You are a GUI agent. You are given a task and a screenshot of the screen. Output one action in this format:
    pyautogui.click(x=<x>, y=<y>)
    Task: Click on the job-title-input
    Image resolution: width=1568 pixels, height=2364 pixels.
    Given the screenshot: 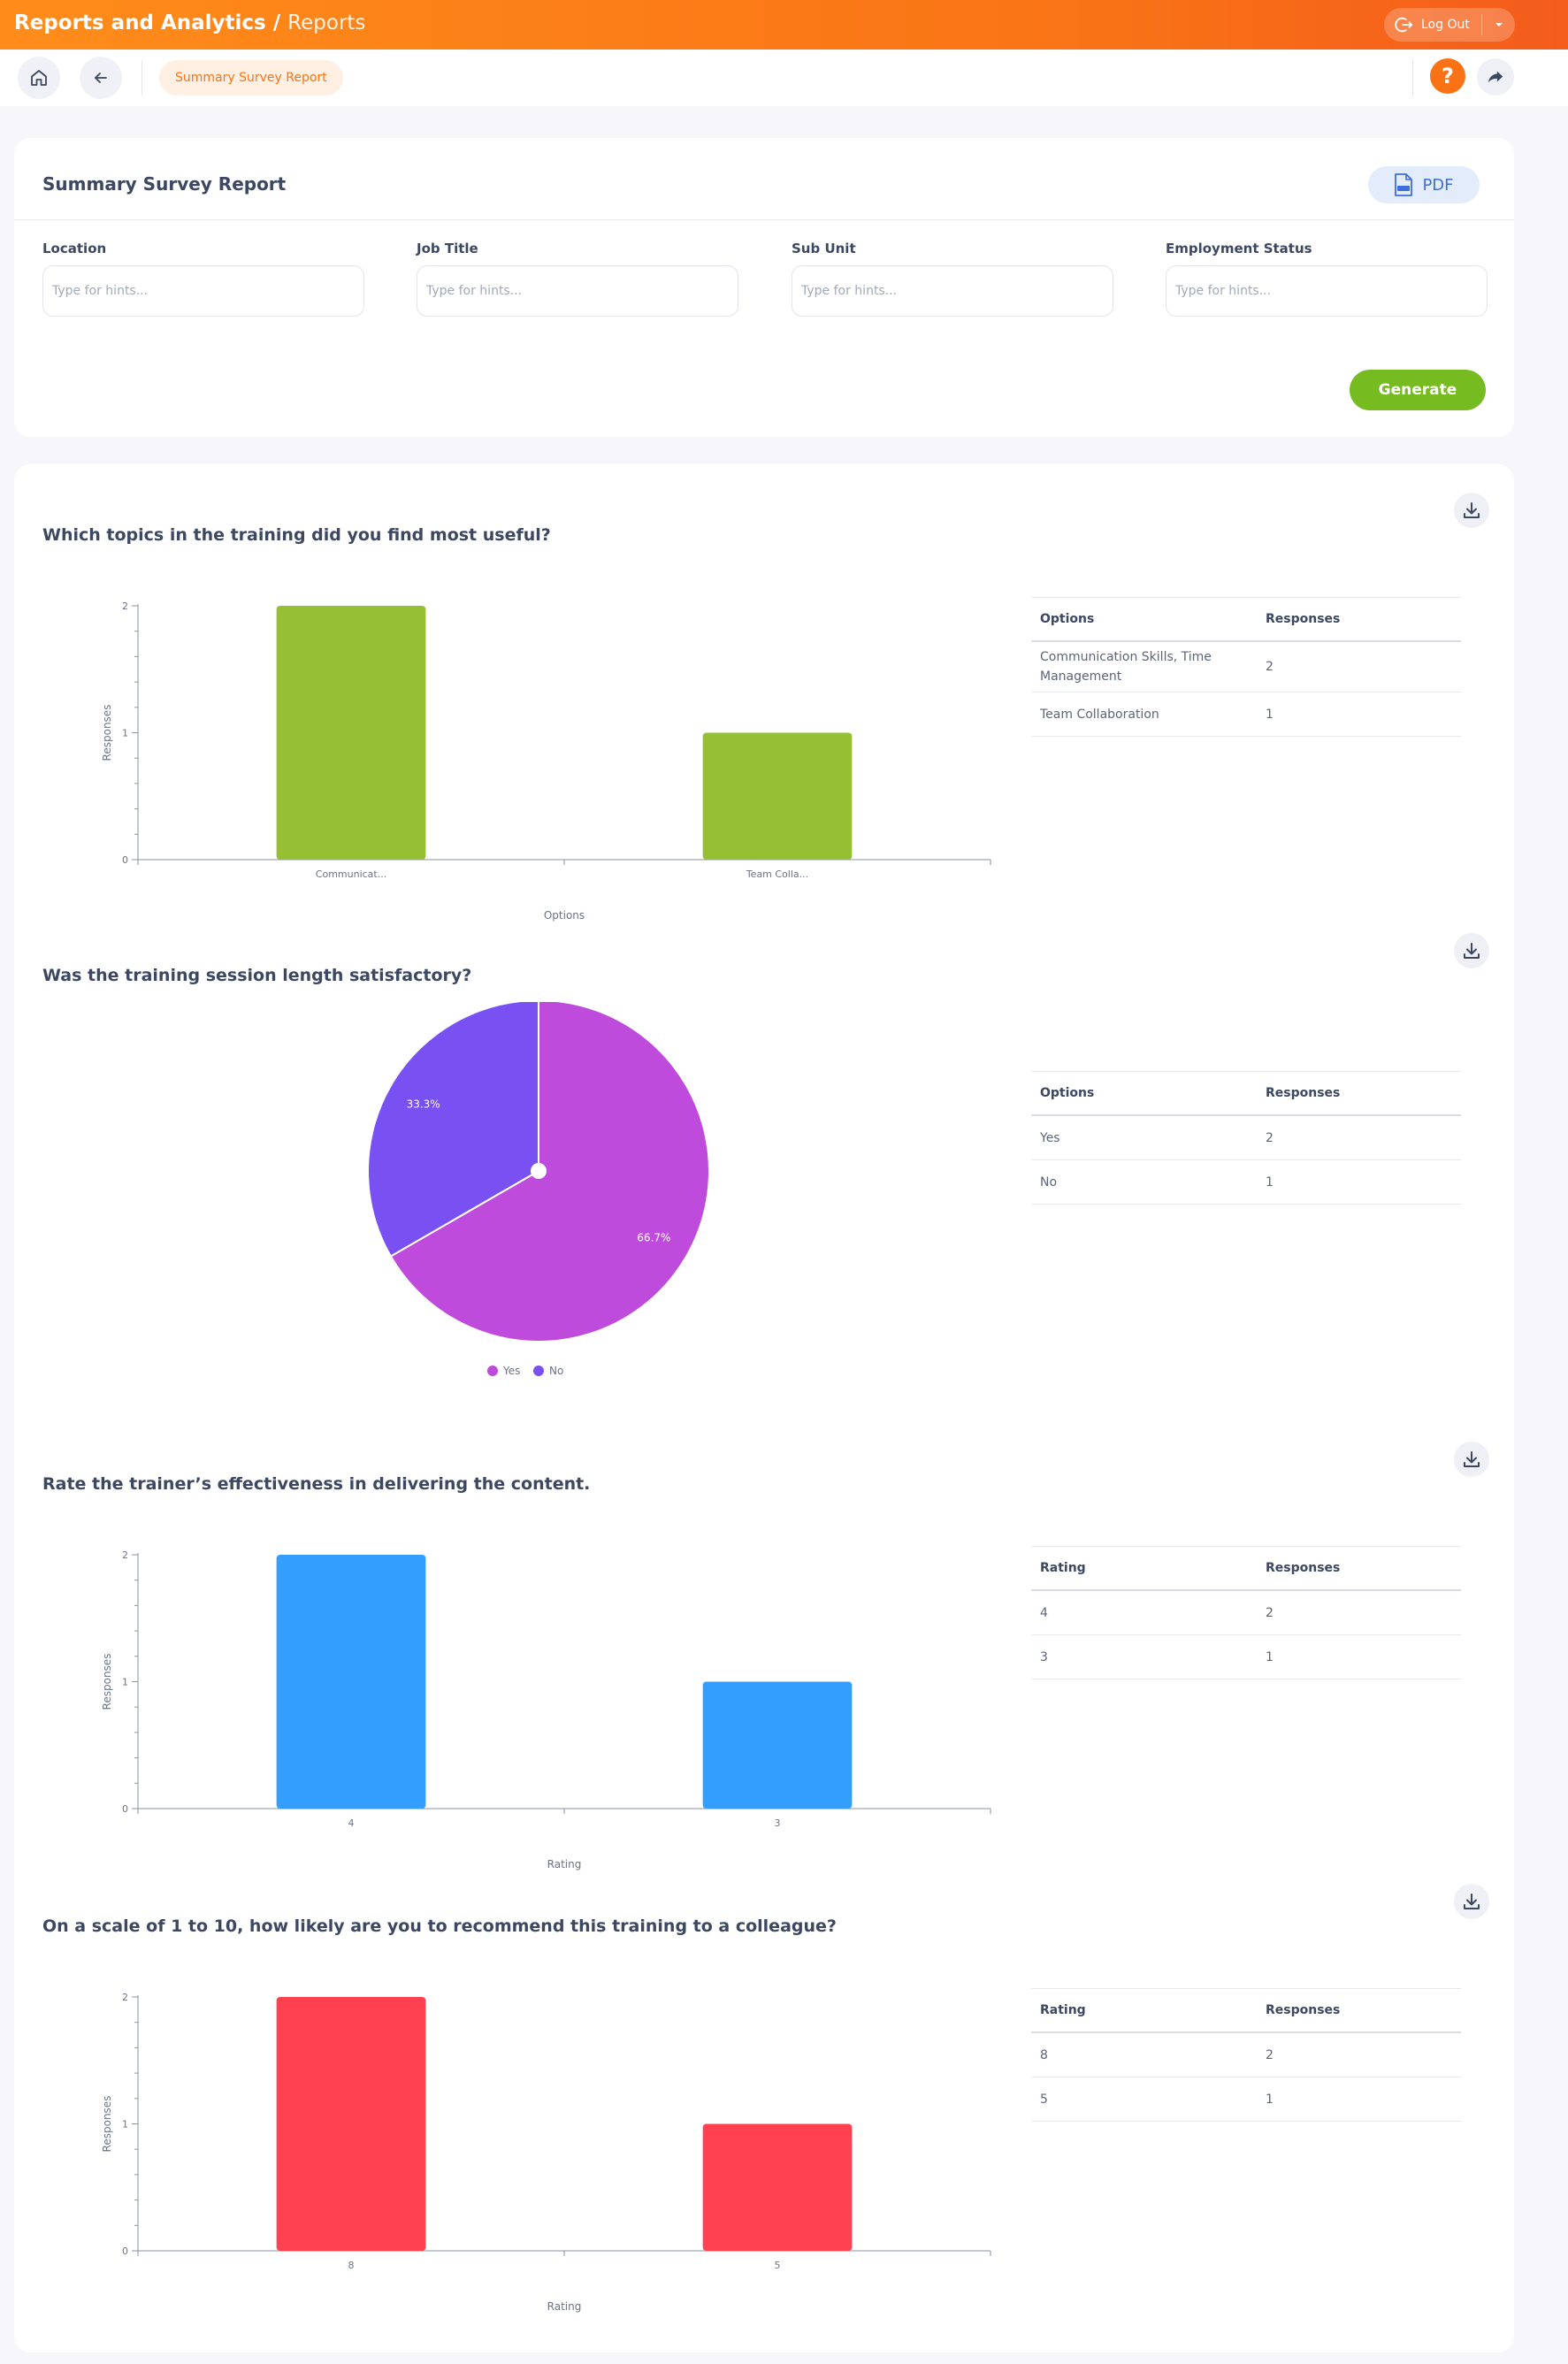 What is the action you would take?
    pyautogui.click(x=577, y=291)
    